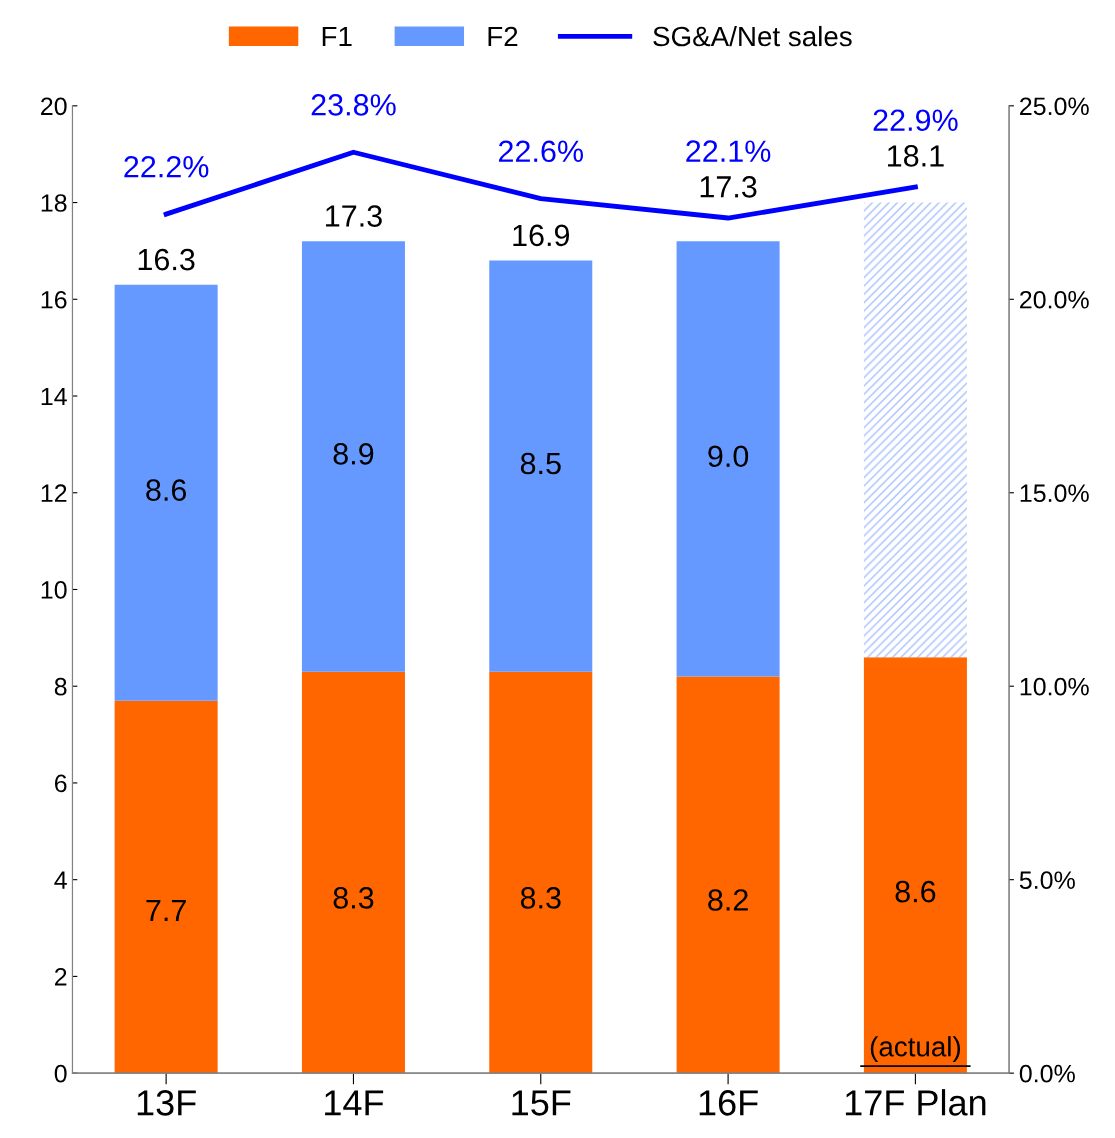 This screenshot has height=1138, width=1115. I want to click on legend-label: F1, so click(337, 36).